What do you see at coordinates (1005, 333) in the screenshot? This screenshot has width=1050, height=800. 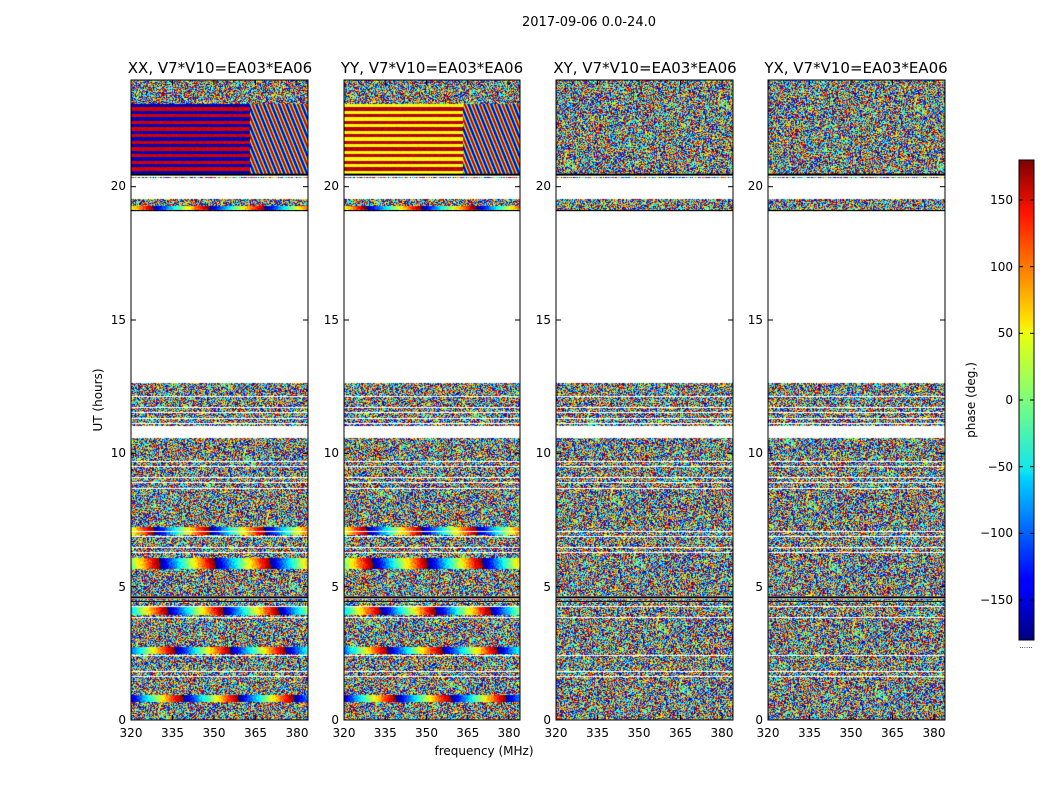 I see `colorbar-tick-label: 50` at bounding box center [1005, 333].